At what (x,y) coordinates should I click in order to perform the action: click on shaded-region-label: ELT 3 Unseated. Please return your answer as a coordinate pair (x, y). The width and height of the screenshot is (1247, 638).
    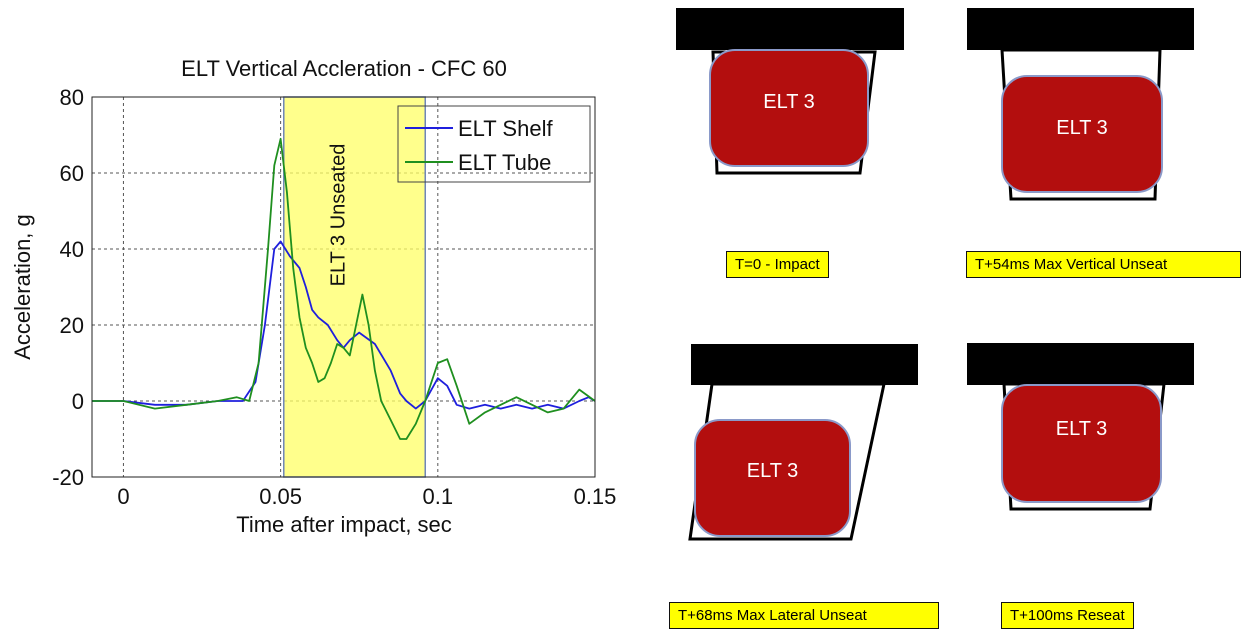
    Looking at the image, I should click on (339, 215).